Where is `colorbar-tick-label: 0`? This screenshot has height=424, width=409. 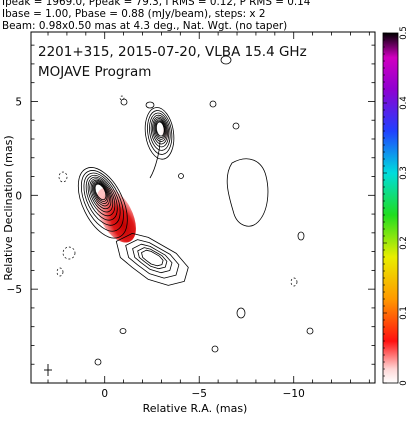
colorbar-tick-label: 0 is located at coordinates (404, 382).